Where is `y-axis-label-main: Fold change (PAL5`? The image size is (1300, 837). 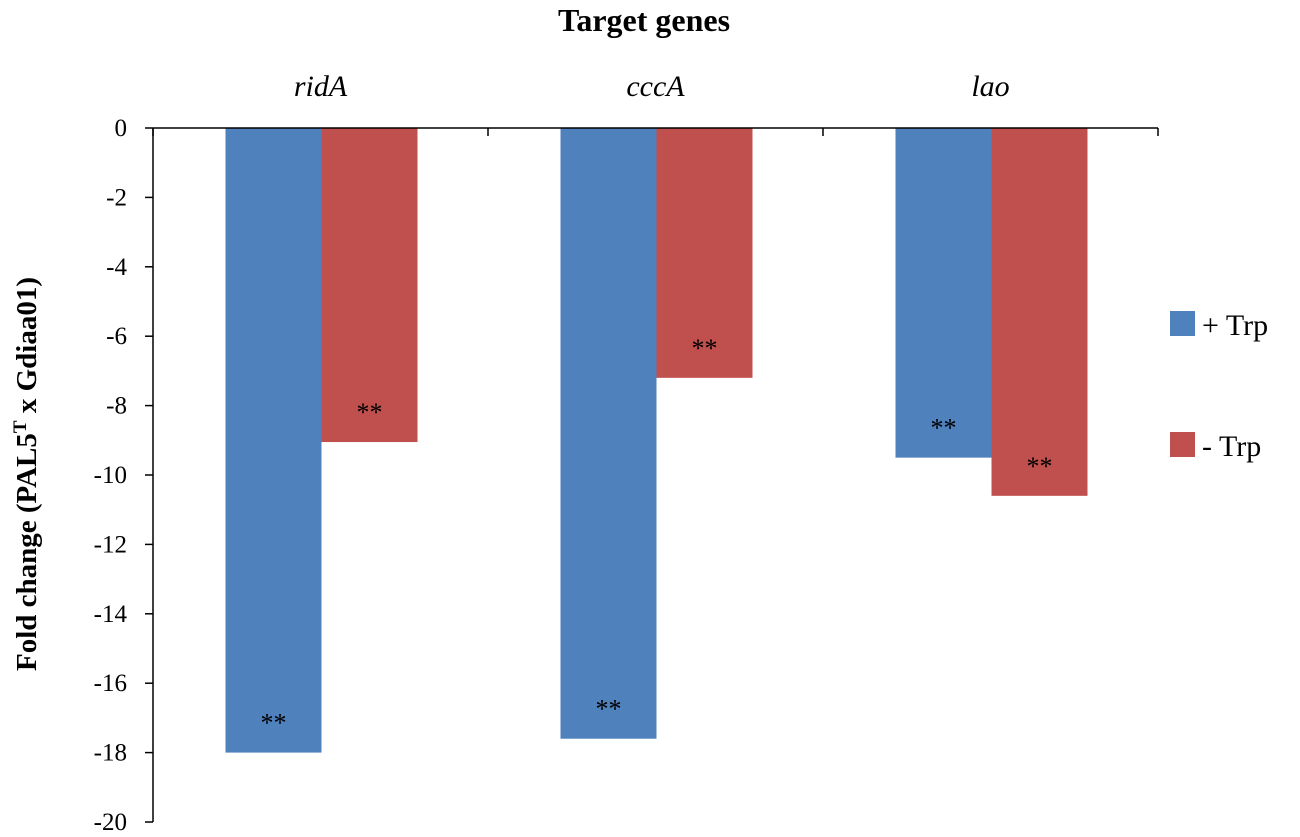
y-axis-label-main: Fold change (PAL5 is located at coordinates (27, 552).